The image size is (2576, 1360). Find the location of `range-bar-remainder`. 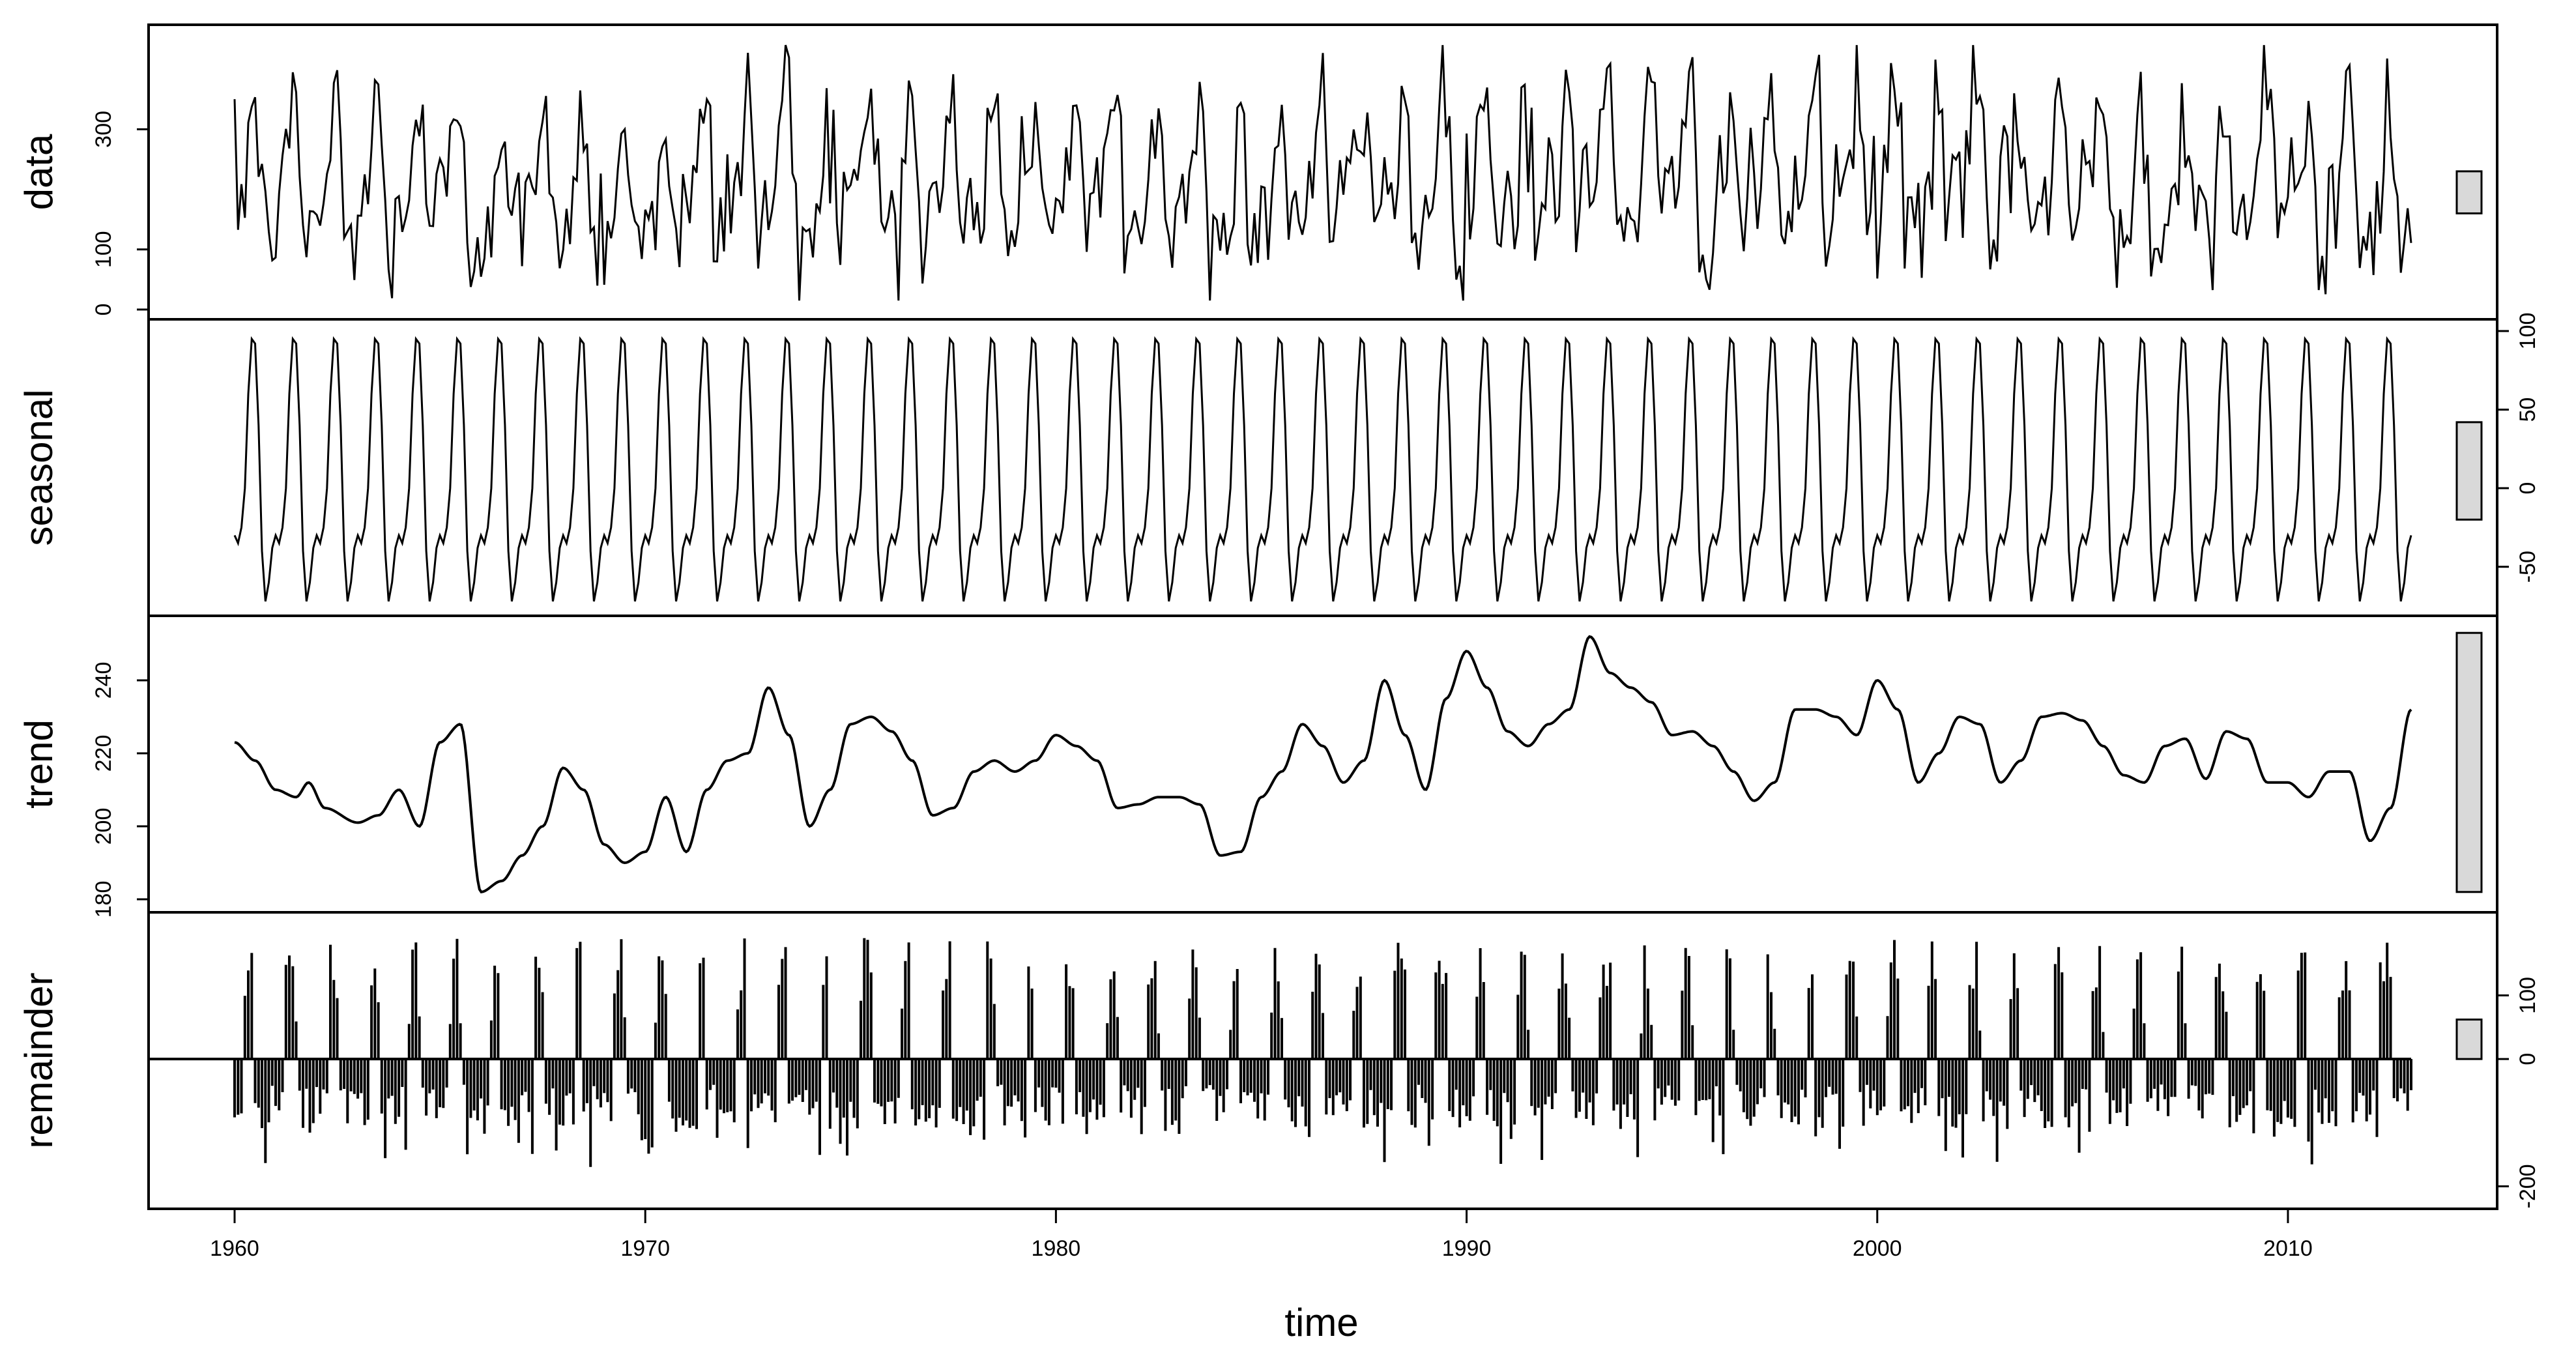

range-bar-remainder is located at coordinates (2469, 1039).